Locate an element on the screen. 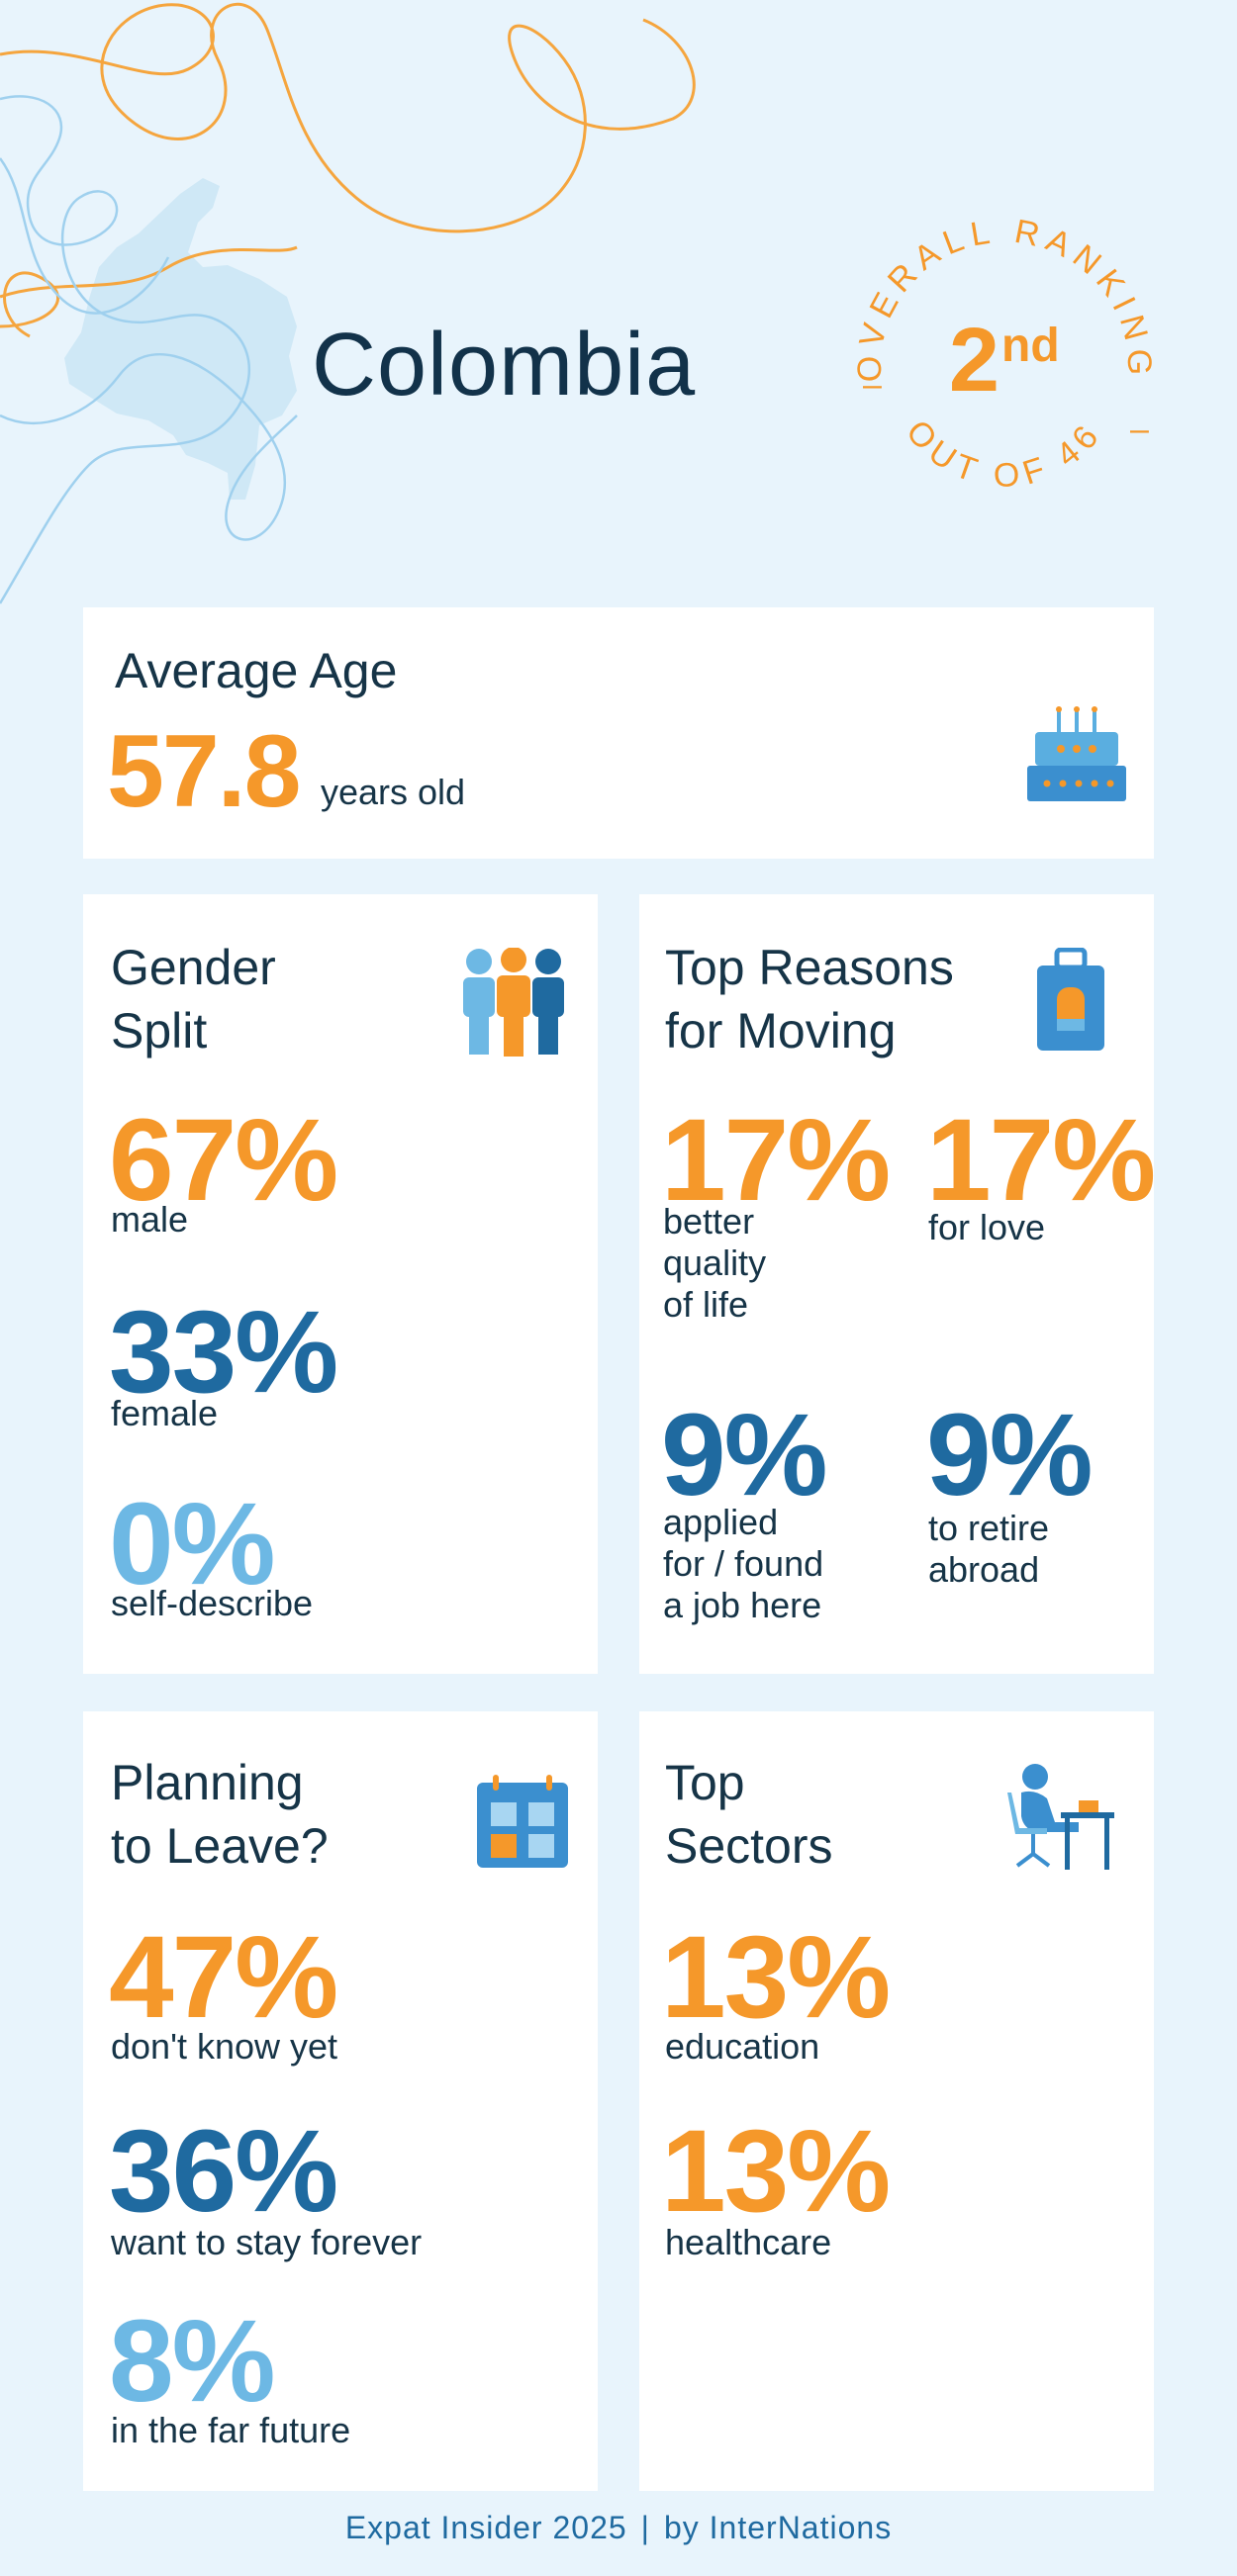 Image resolution: width=1237 pixels, height=2576 pixels. gender-split-title-line2: Split is located at coordinates (159, 1030).